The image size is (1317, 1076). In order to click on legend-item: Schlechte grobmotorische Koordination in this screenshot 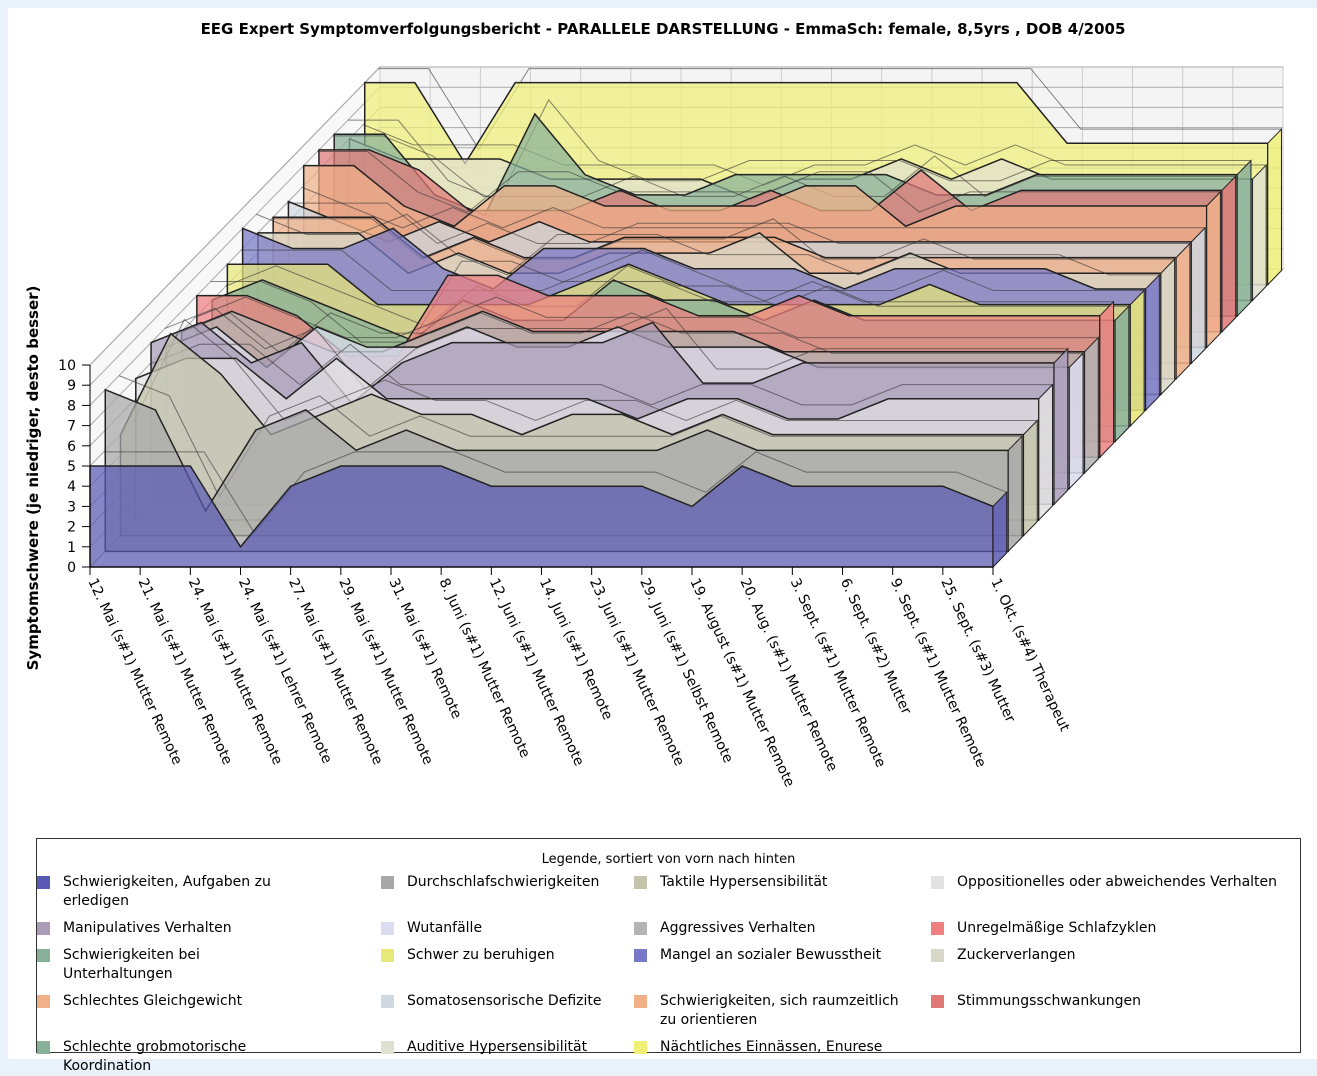, I will do `click(209, 1057)`.